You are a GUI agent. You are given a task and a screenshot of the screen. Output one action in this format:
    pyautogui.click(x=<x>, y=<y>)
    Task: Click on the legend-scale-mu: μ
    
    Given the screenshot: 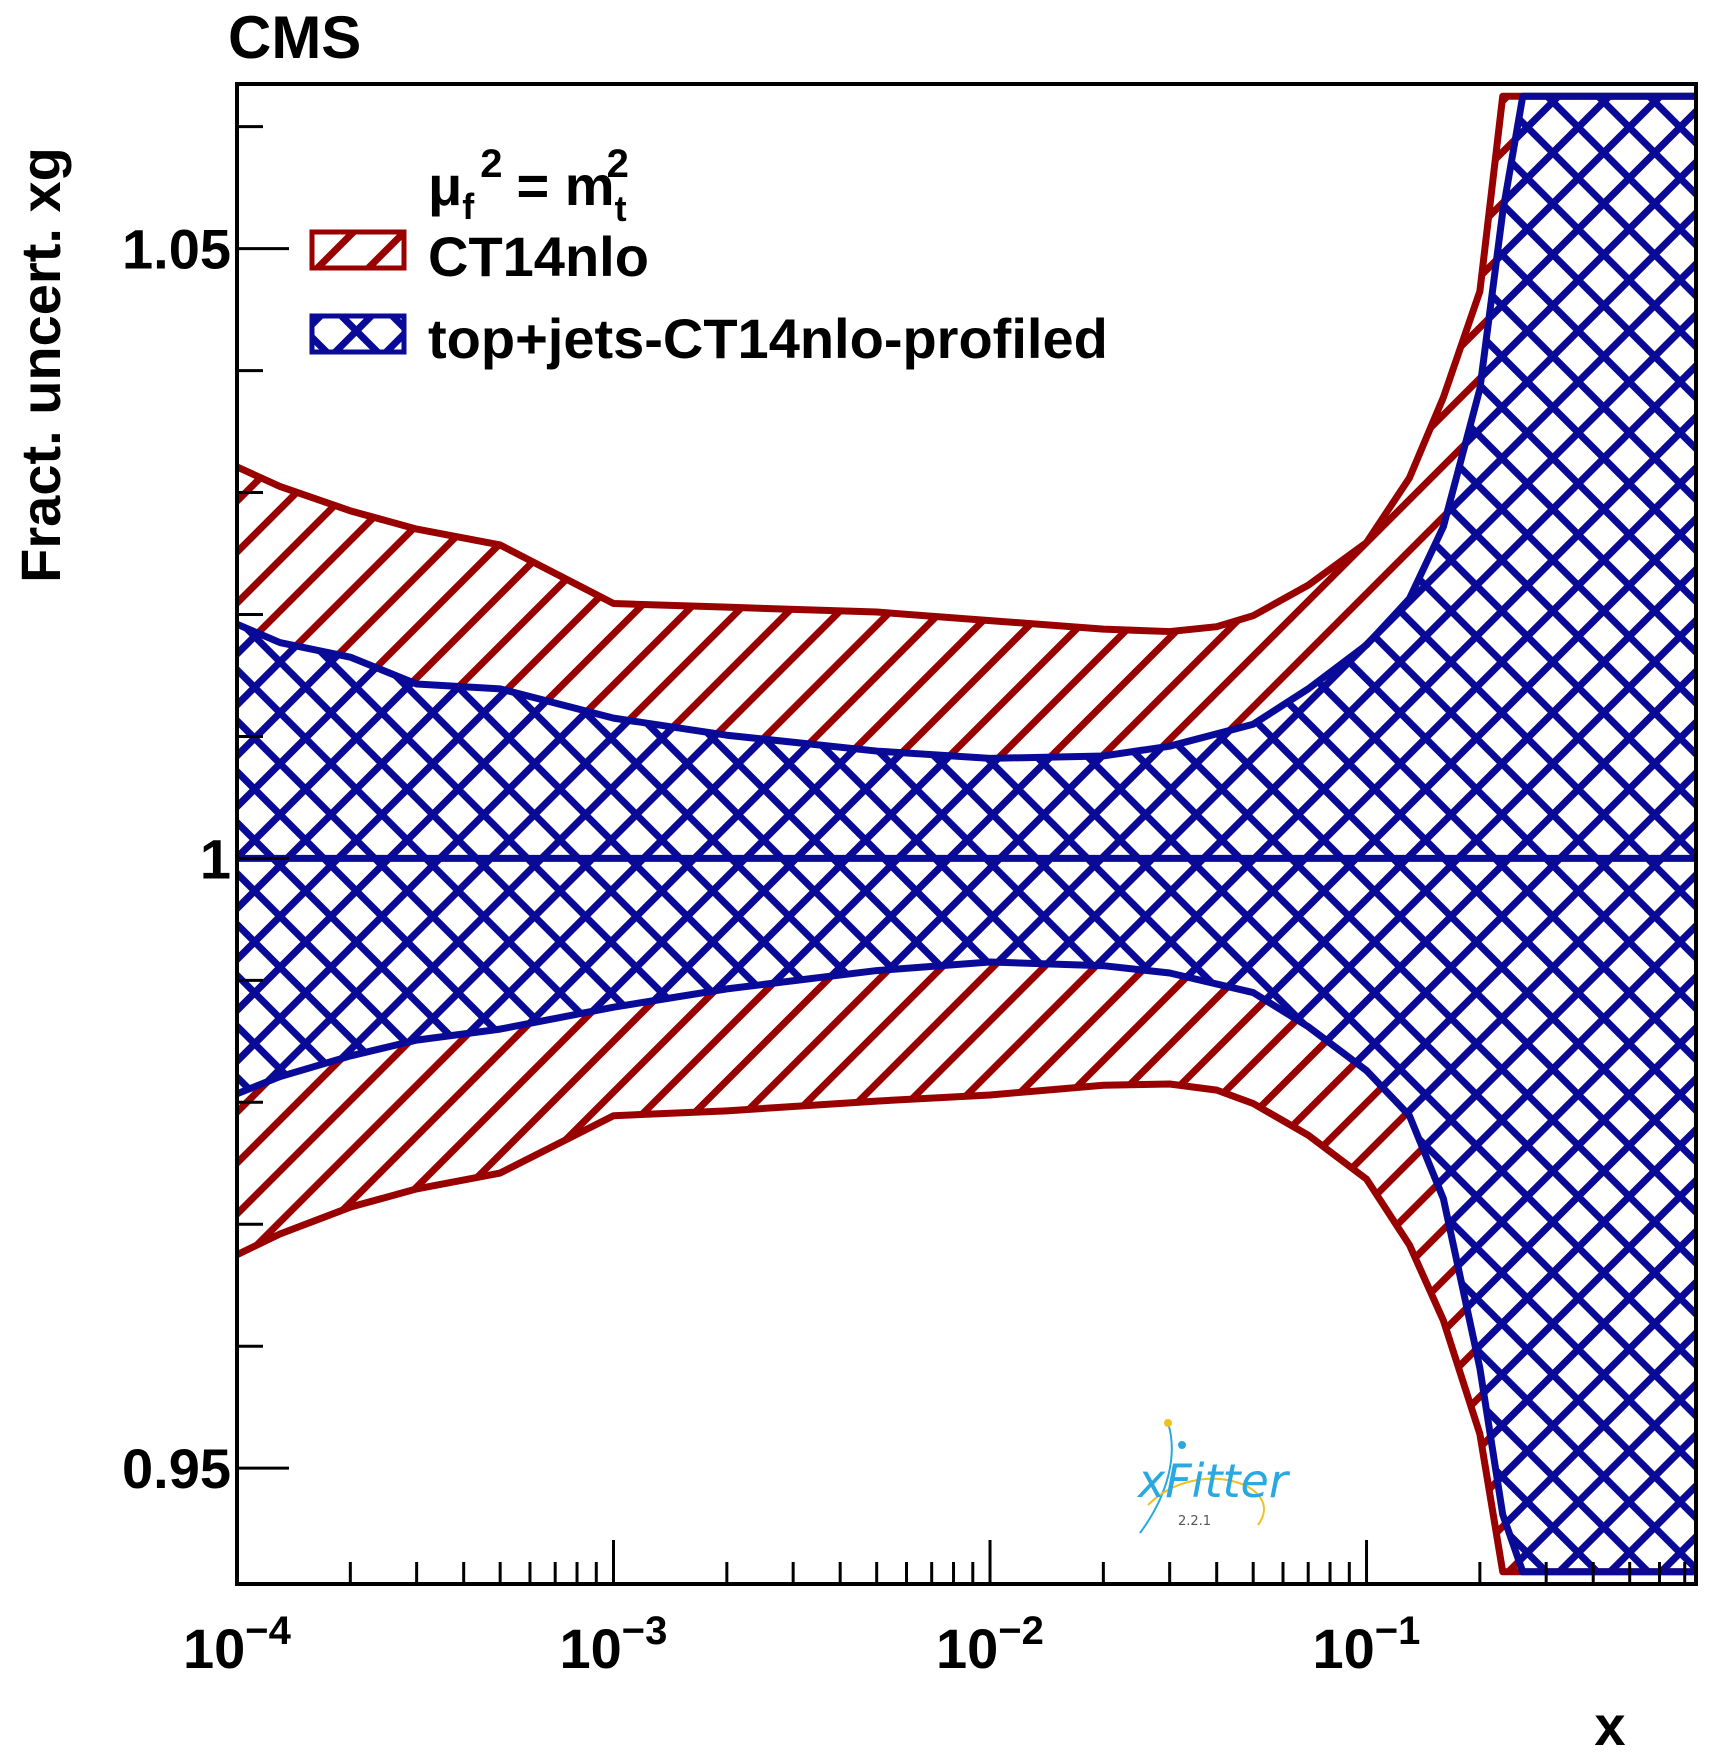 What is the action you would take?
    pyautogui.click(x=445, y=185)
    